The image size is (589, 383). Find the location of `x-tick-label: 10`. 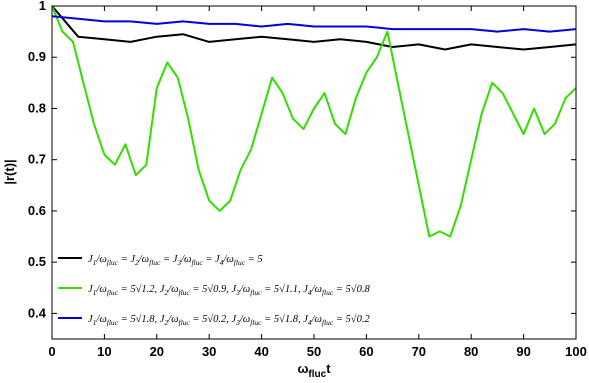

x-tick-label: 10 is located at coordinates (104, 351).